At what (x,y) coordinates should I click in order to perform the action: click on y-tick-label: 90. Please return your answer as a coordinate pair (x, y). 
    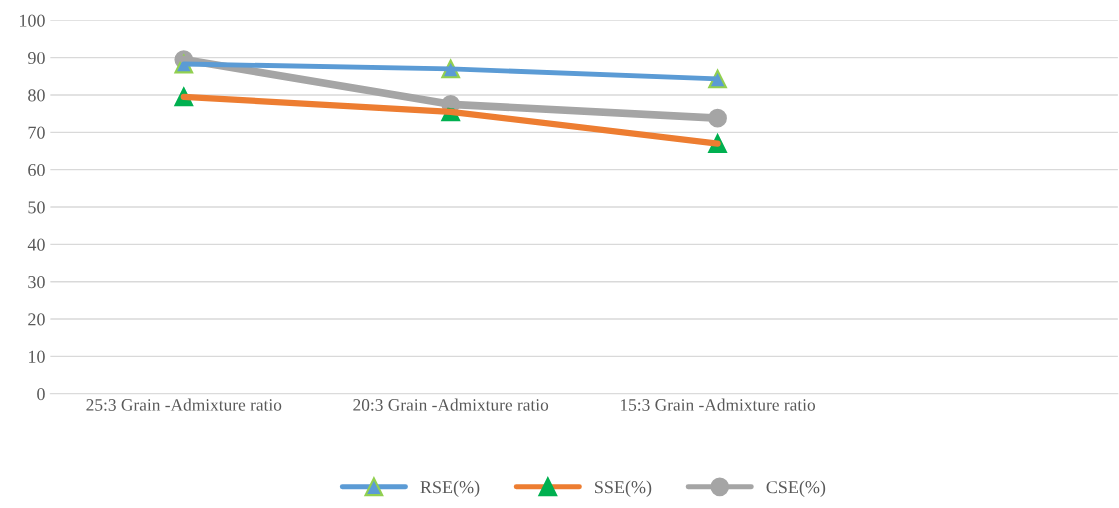
    Looking at the image, I should click on (36, 58).